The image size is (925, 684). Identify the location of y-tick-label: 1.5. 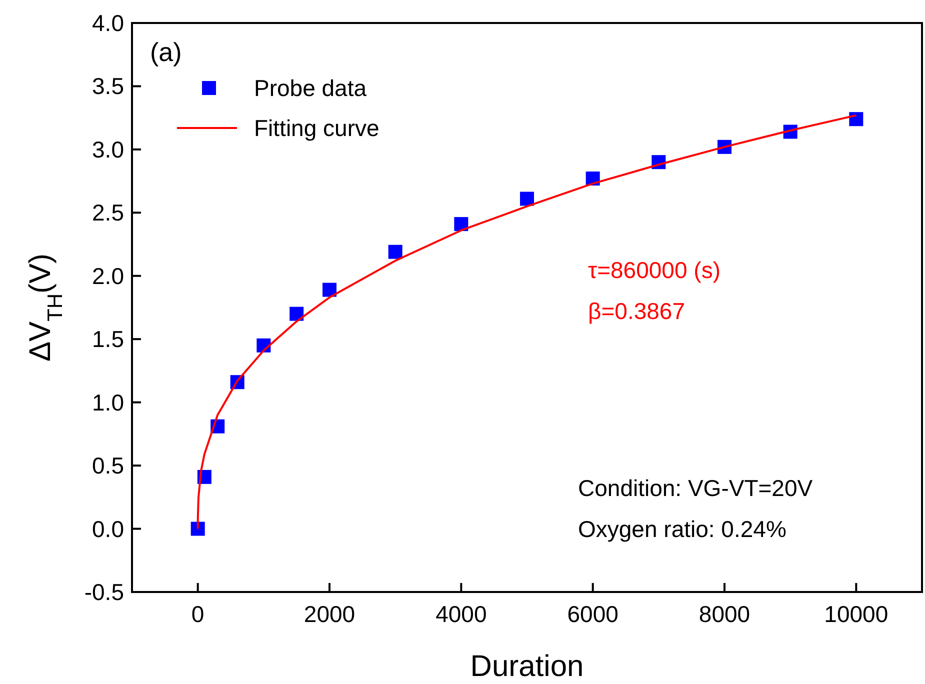
(108, 339).